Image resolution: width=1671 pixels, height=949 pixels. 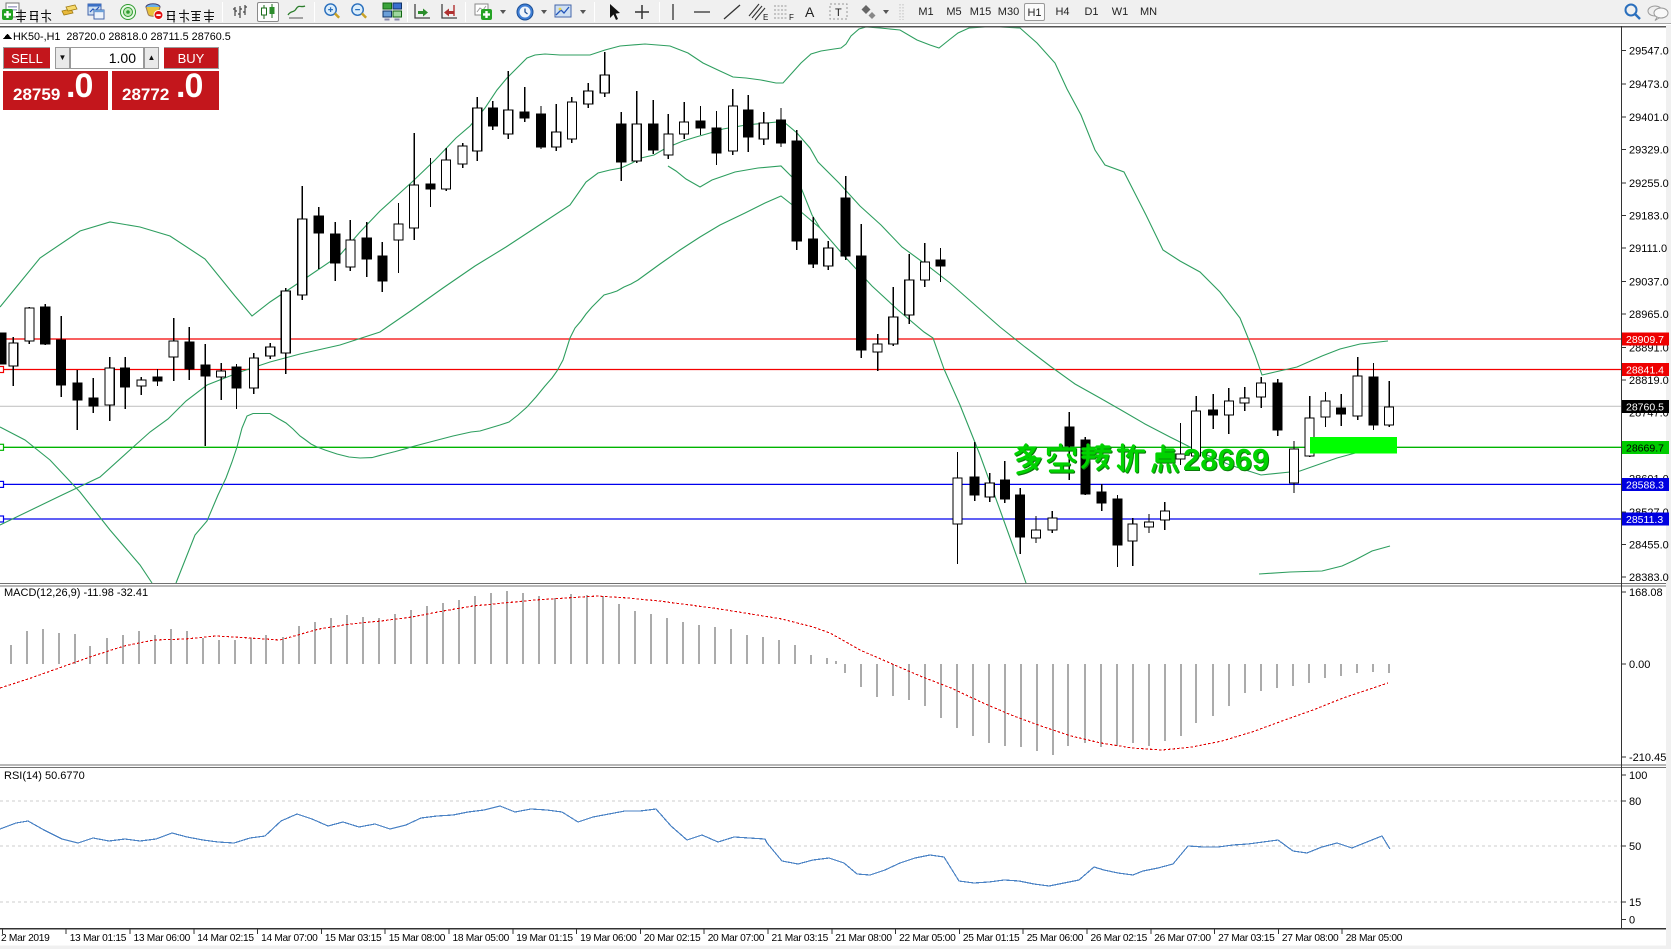 I want to click on svg-text: 14 Mar 02:15, so click(x=225, y=938).